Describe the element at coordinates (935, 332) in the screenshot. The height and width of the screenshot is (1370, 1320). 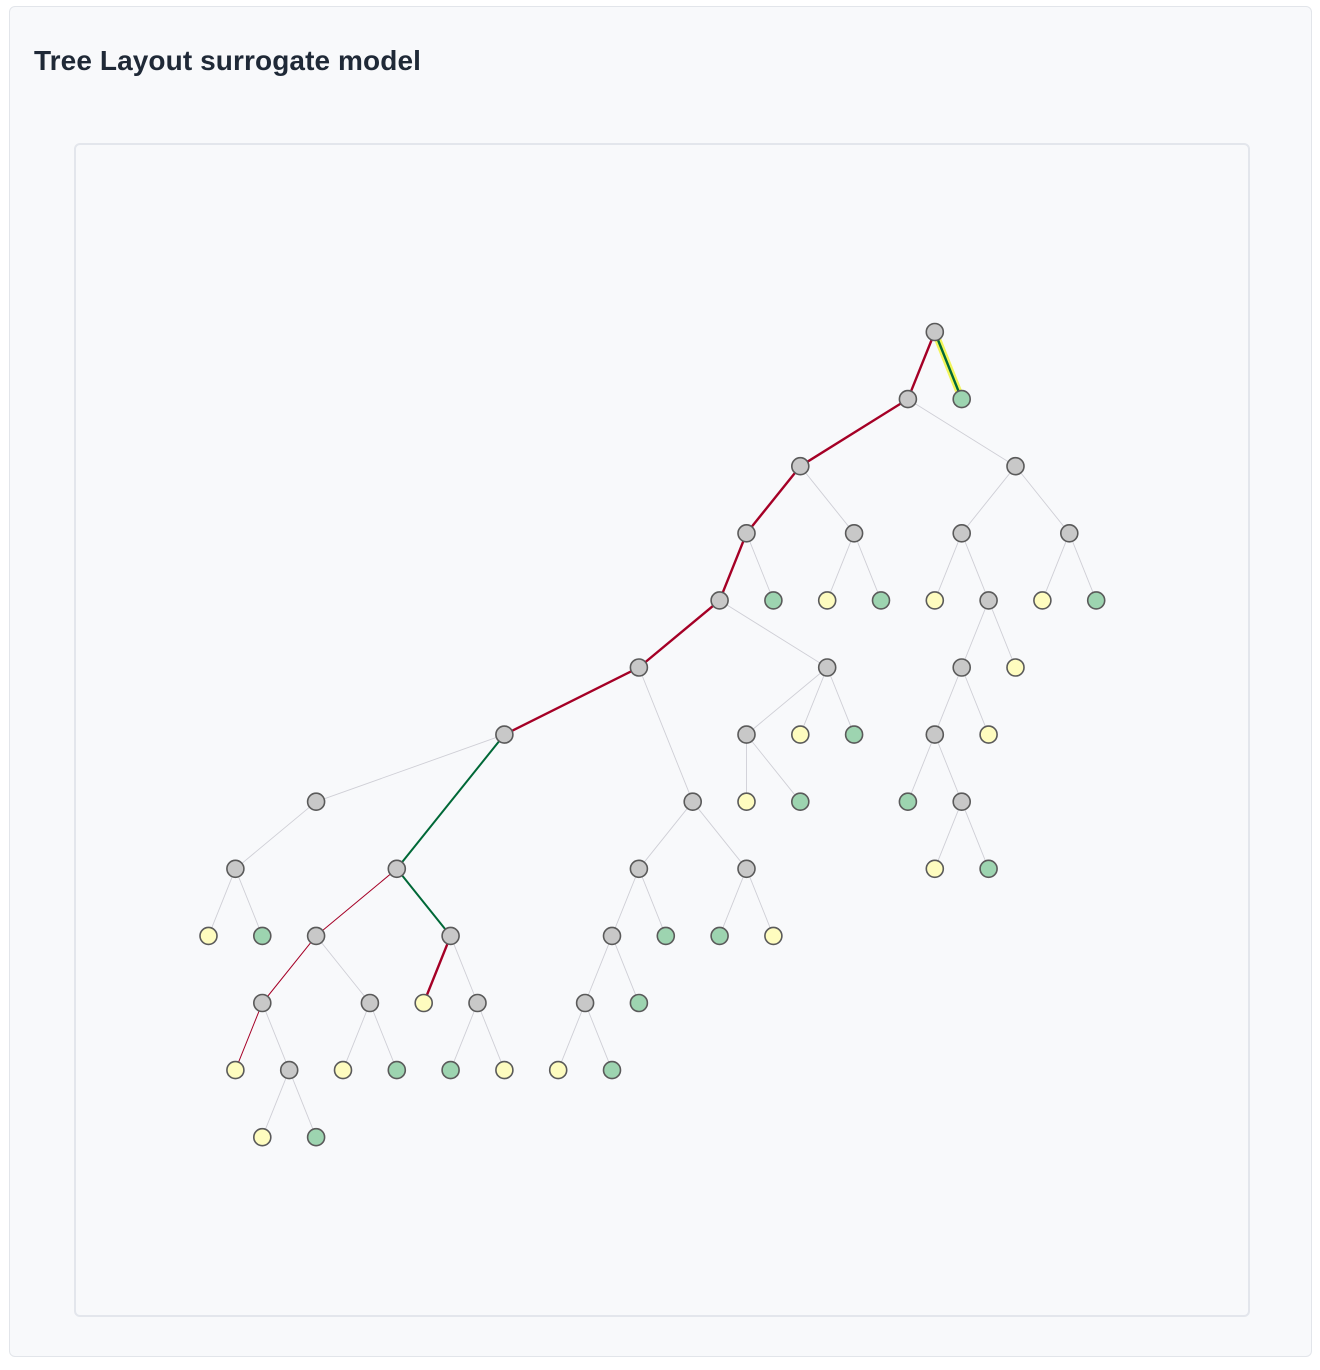
I see `tree-node-internal-n0` at that location.